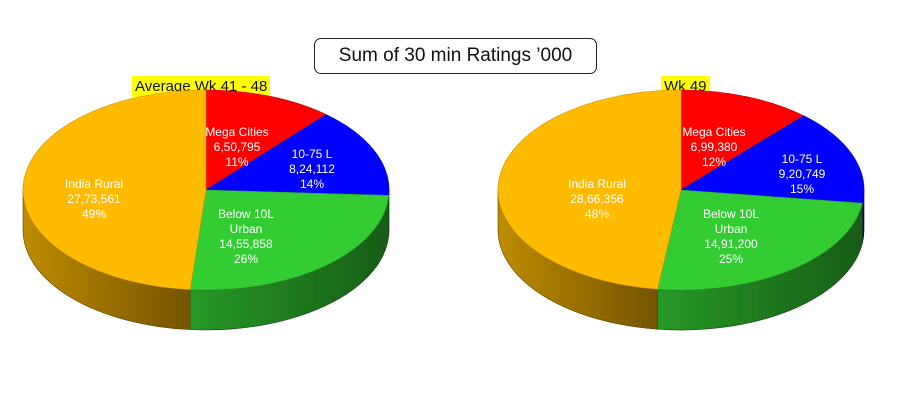  Describe the element at coordinates (266, 140) in the screenshot. I see `pie-1-slice-mega-cities` at that location.